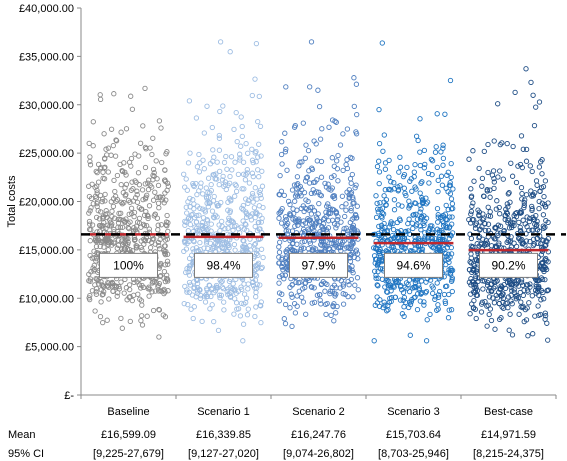  I want to click on mean-value: £15,703.64, so click(413, 435).